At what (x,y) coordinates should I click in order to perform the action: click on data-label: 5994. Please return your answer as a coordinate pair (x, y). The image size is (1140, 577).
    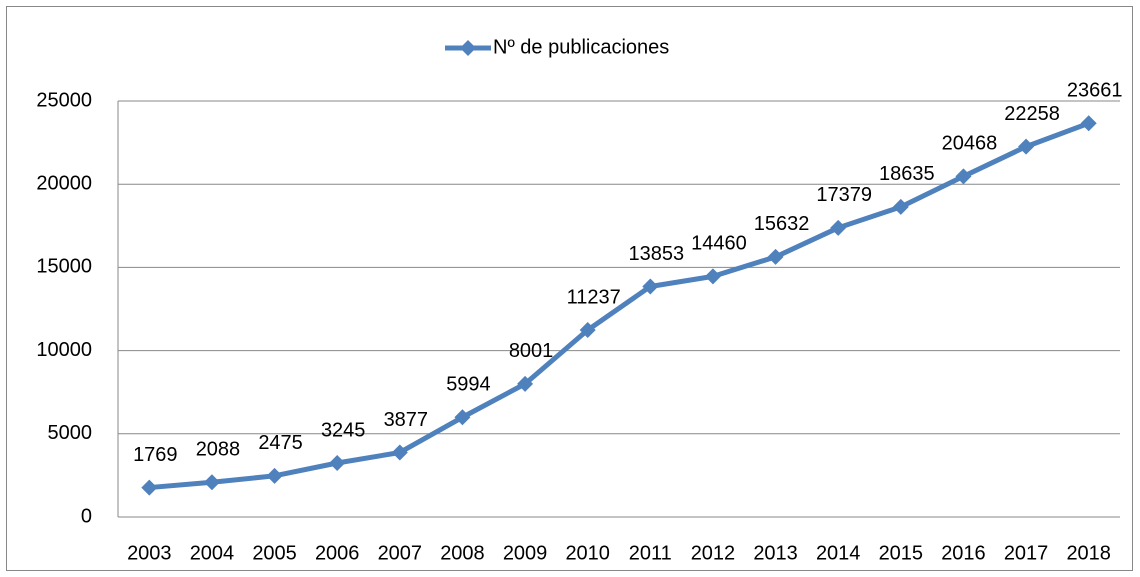
    Looking at the image, I should click on (468, 385).